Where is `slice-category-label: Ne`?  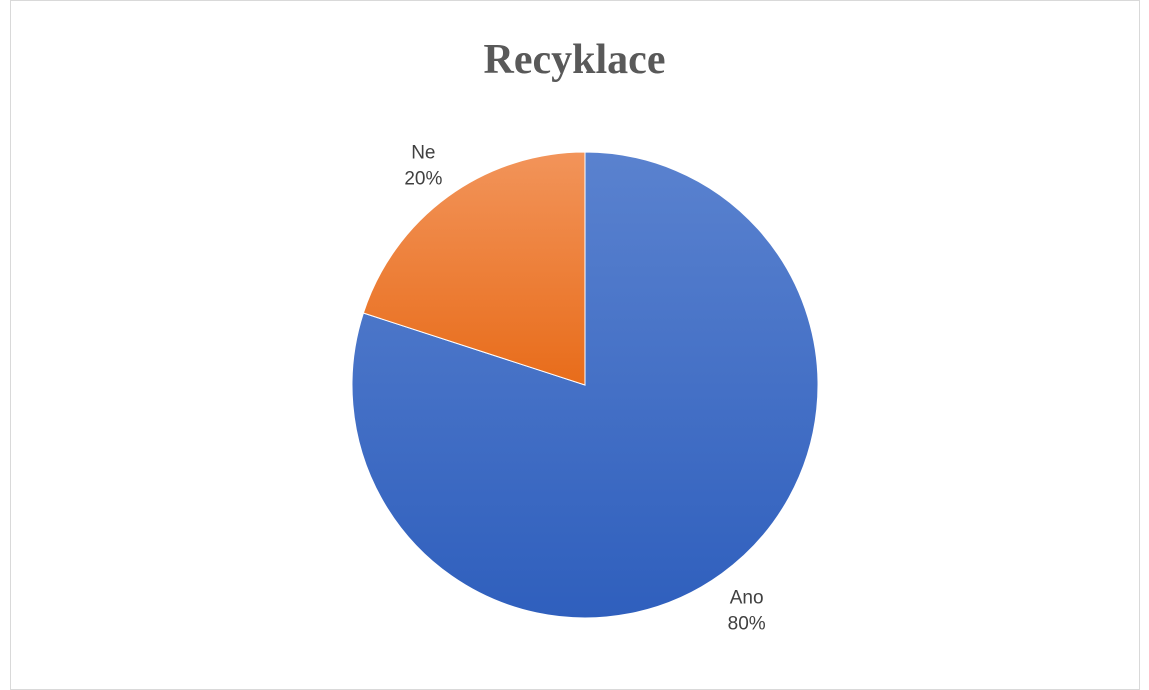
slice-category-label: Ne is located at coordinates (423, 153).